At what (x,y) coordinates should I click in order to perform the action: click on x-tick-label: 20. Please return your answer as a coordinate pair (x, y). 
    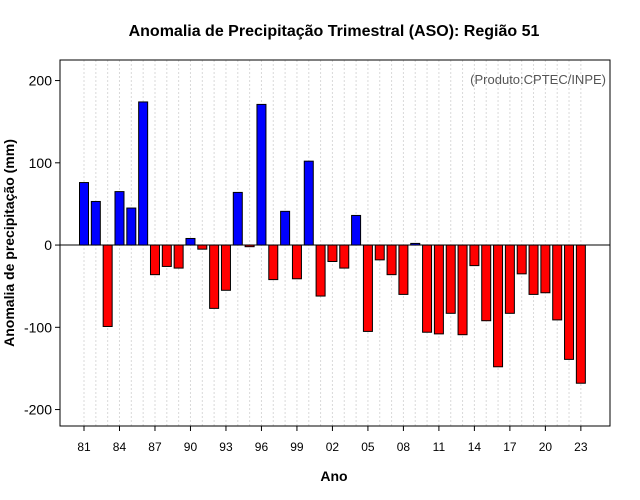
    Looking at the image, I should click on (546, 447).